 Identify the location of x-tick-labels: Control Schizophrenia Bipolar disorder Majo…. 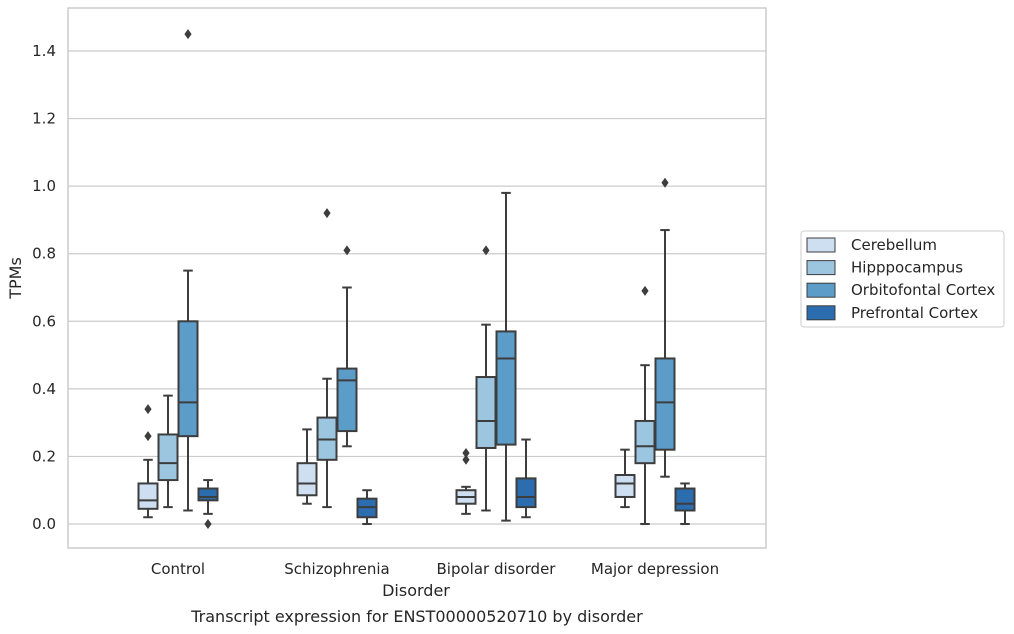
(435, 569).